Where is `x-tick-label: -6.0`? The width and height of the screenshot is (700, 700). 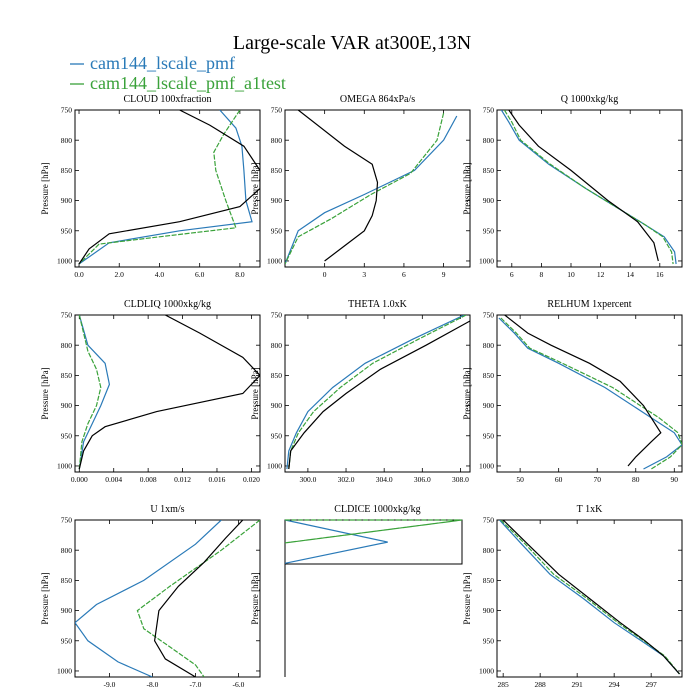
x-tick-label: -6.0 is located at coordinates (239, 684).